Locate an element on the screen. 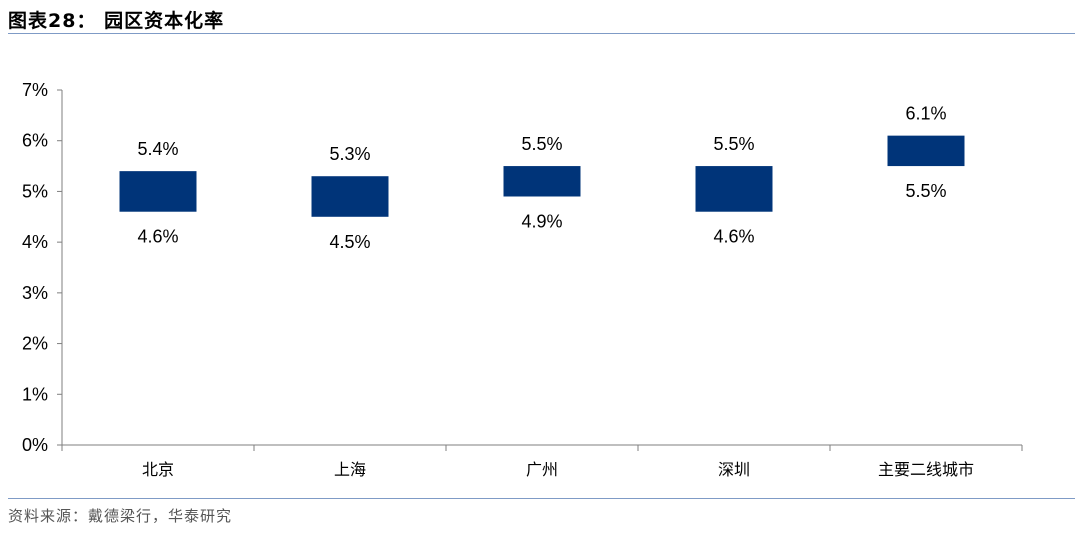  figure-title-text: 园区资本化率 is located at coordinates (164, 21).